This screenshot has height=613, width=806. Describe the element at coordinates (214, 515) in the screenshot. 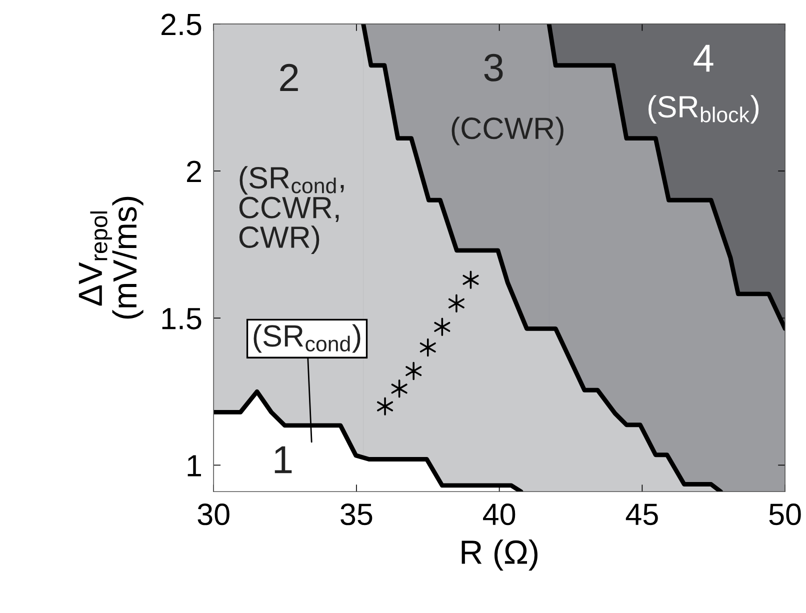

I see `x-tick-label: 30` at that location.